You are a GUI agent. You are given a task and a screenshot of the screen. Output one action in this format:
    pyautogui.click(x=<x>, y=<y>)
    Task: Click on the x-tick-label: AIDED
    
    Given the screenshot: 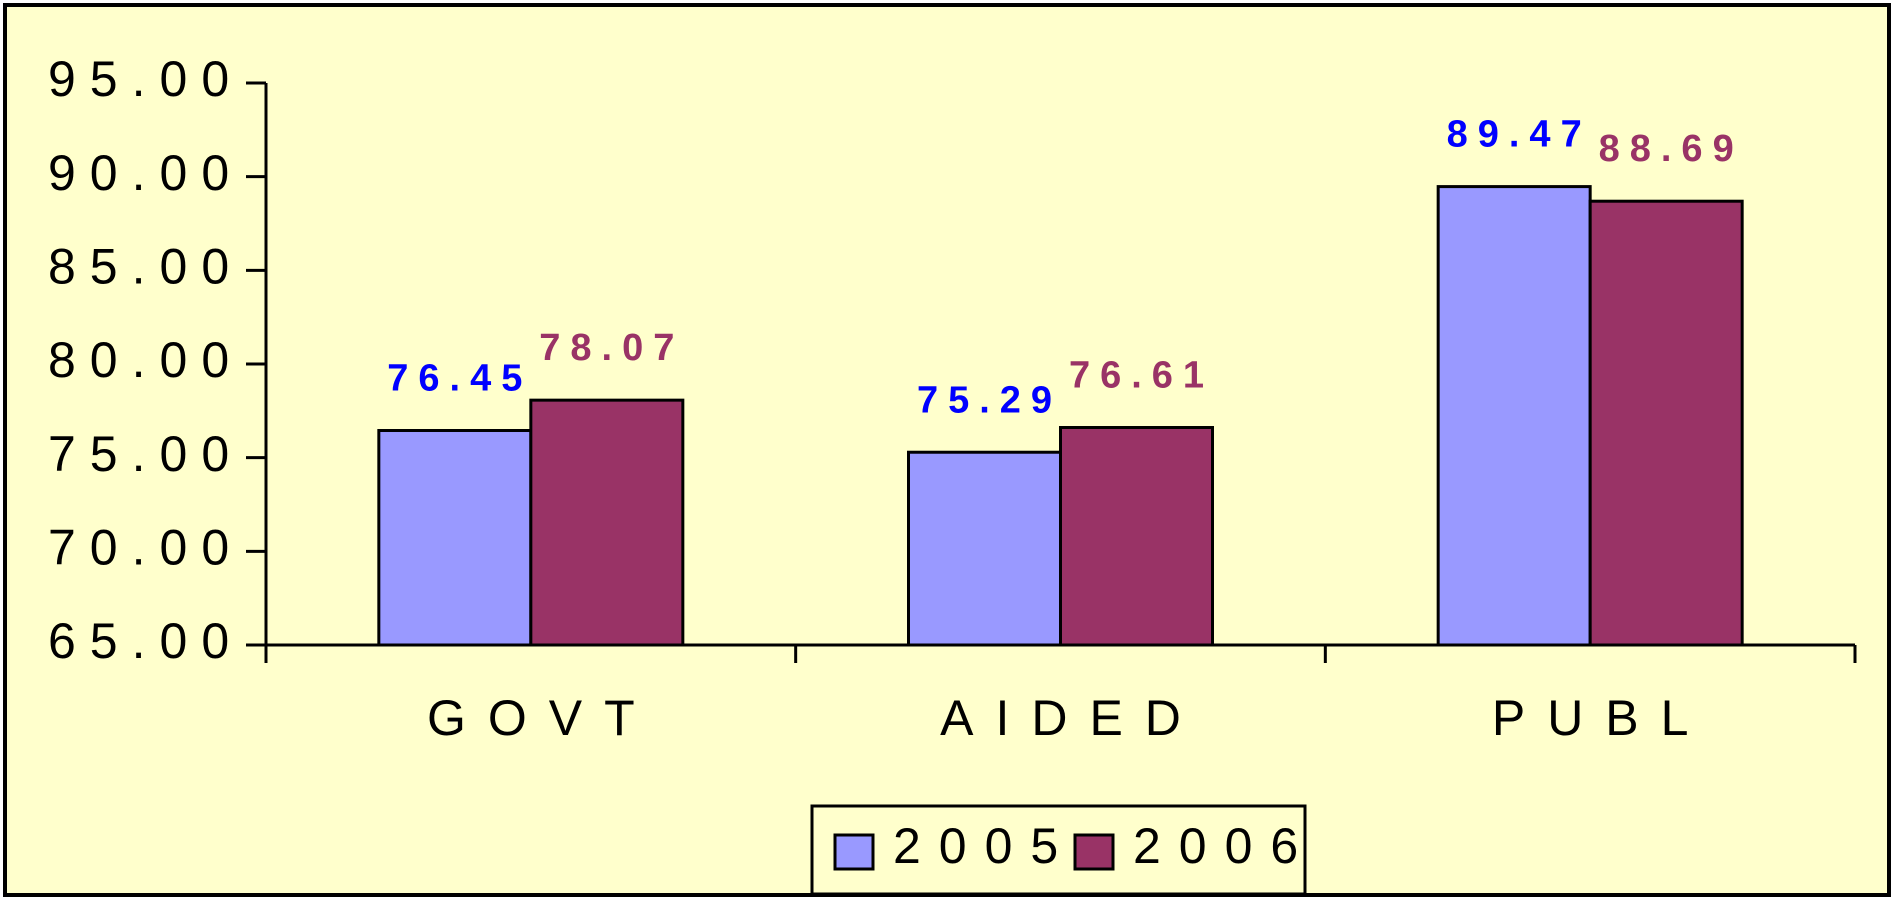 What is the action you would take?
    pyautogui.click(x=1071, y=718)
    